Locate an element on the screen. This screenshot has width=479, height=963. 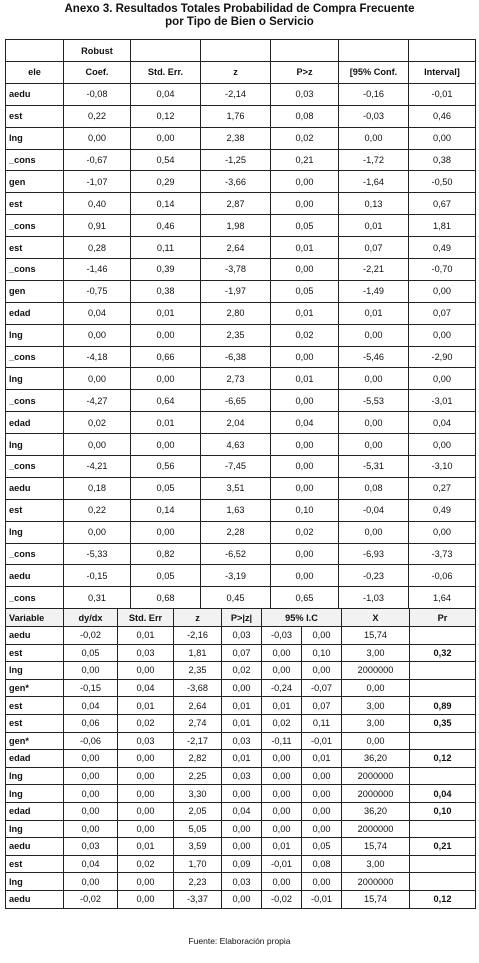
probability-cell: 0,04 is located at coordinates (442, 793).